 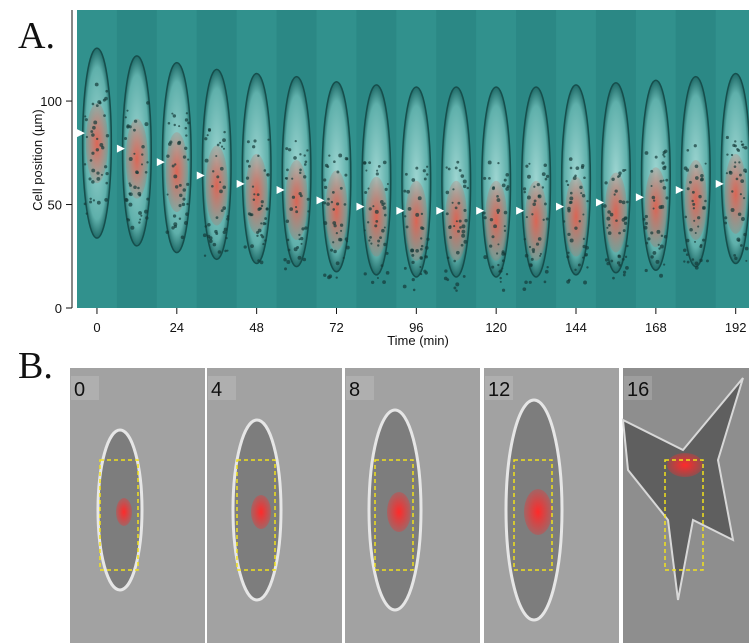 What do you see at coordinates (336, 327) in the screenshot?
I see `x-tick-label: 72` at bounding box center [336, 327].